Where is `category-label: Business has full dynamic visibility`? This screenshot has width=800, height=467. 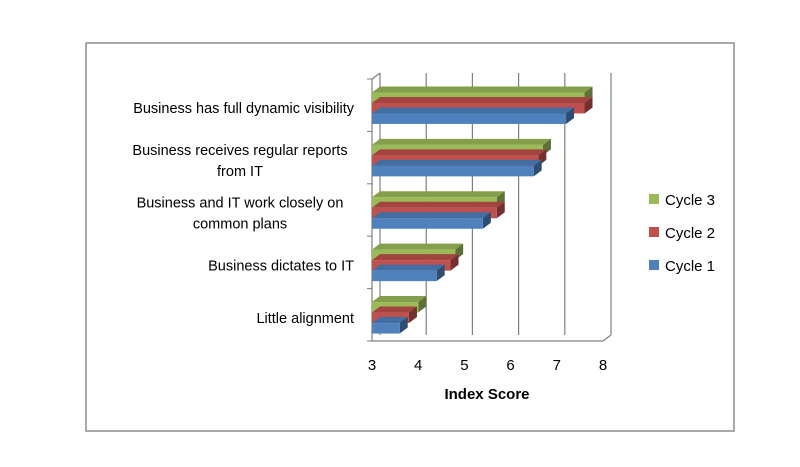 category-label: Business has full dynamic visibility is located at coordinates (244, 109).